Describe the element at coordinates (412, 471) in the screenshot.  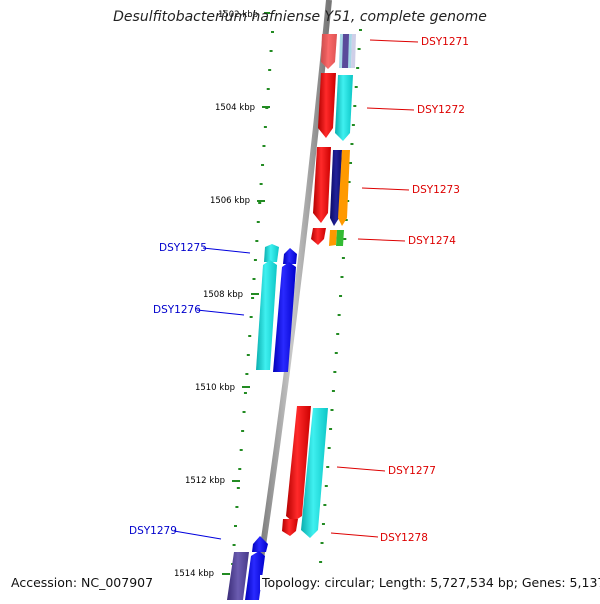
I see `gene-label: DSY1277` at that location.